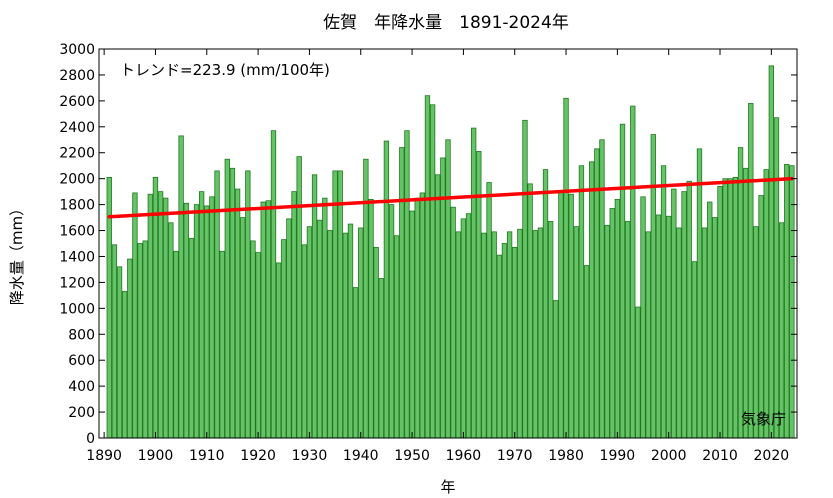 This screenshot has height=498, width=833. What do you see at coordinates (77, 206) in the screenshot?
I see `y-tick-label: 1800` at bounding box center [77, 206].